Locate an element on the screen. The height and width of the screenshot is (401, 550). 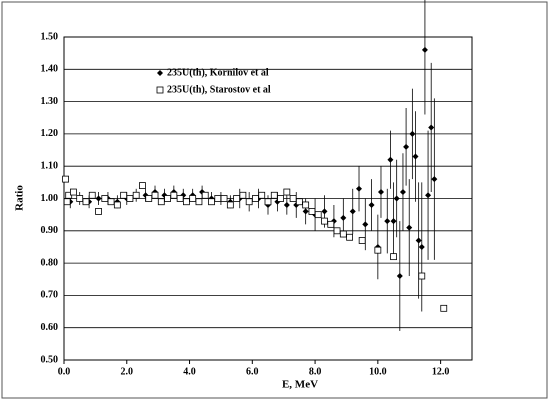
legend-label: 235U(th), Kornilov et al is located at coordinates (218, 72).